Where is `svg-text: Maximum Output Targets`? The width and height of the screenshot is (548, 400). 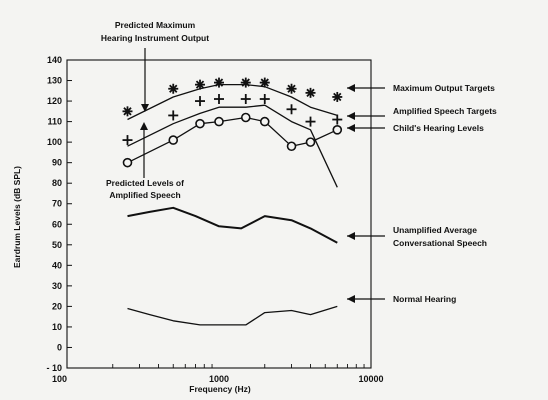
svg-text: Maximum Output Targets is located at coordinates (444, 88).